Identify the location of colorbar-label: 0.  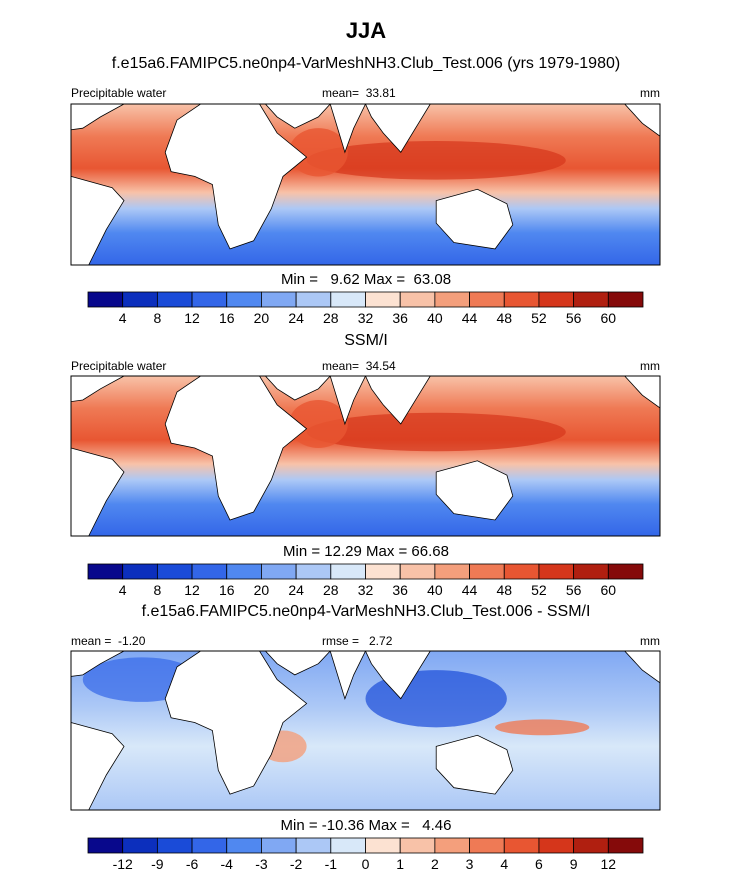
(366, 864).